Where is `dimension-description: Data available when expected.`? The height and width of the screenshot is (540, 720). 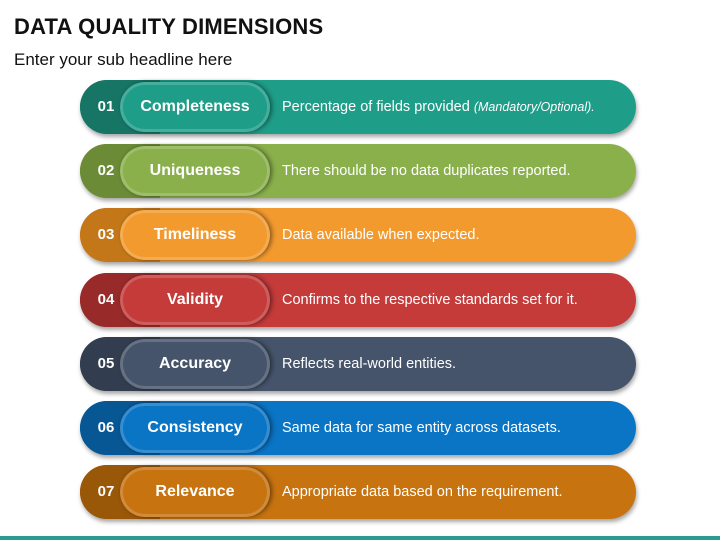 dimension-description: Data available when expected. is located at coordinates (381, 235).